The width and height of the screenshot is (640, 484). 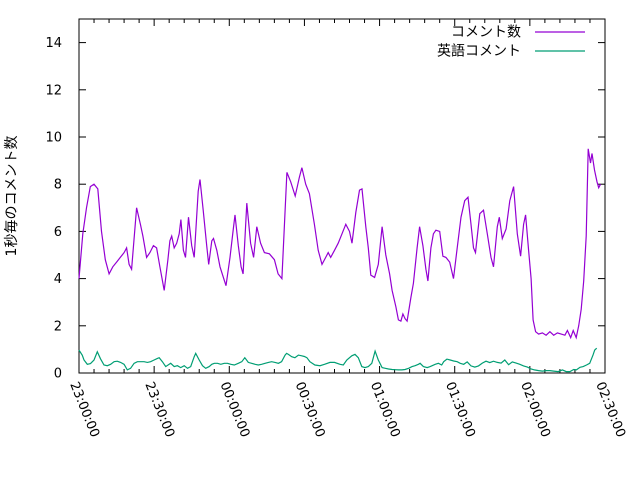 What do you see at coordinates (385, 410) in the screenshot?
I see `x-tick-label-4: 01:00:00` at bounding box center [385, 410].